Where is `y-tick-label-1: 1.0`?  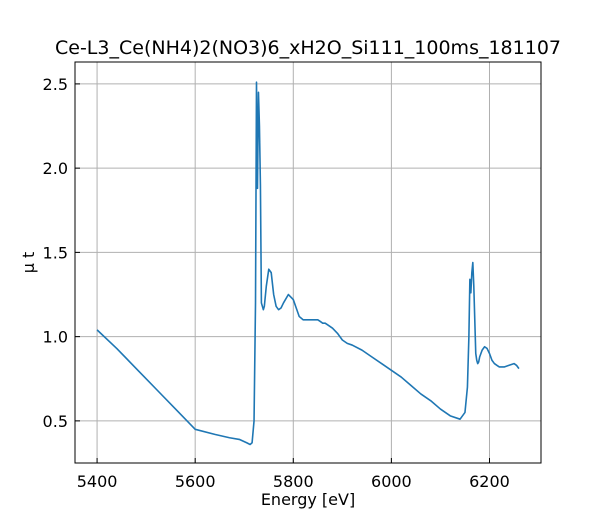 y-tick-label-1: 1.0 is located at coordinates (55, 337).